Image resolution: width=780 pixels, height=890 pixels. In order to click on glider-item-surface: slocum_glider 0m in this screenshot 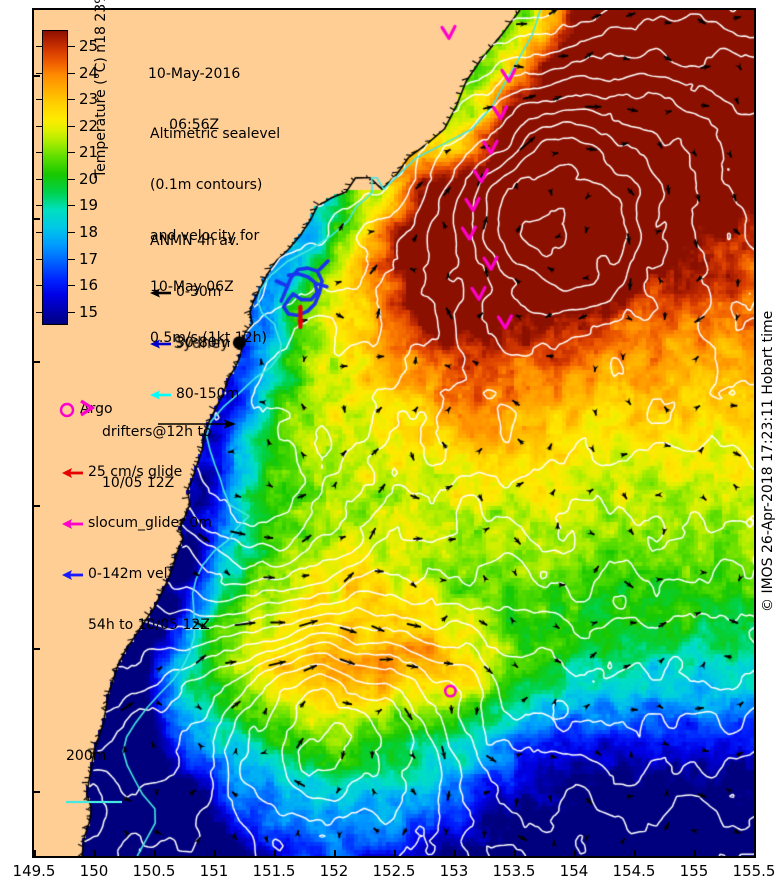, I will do `click(137, 523)`.